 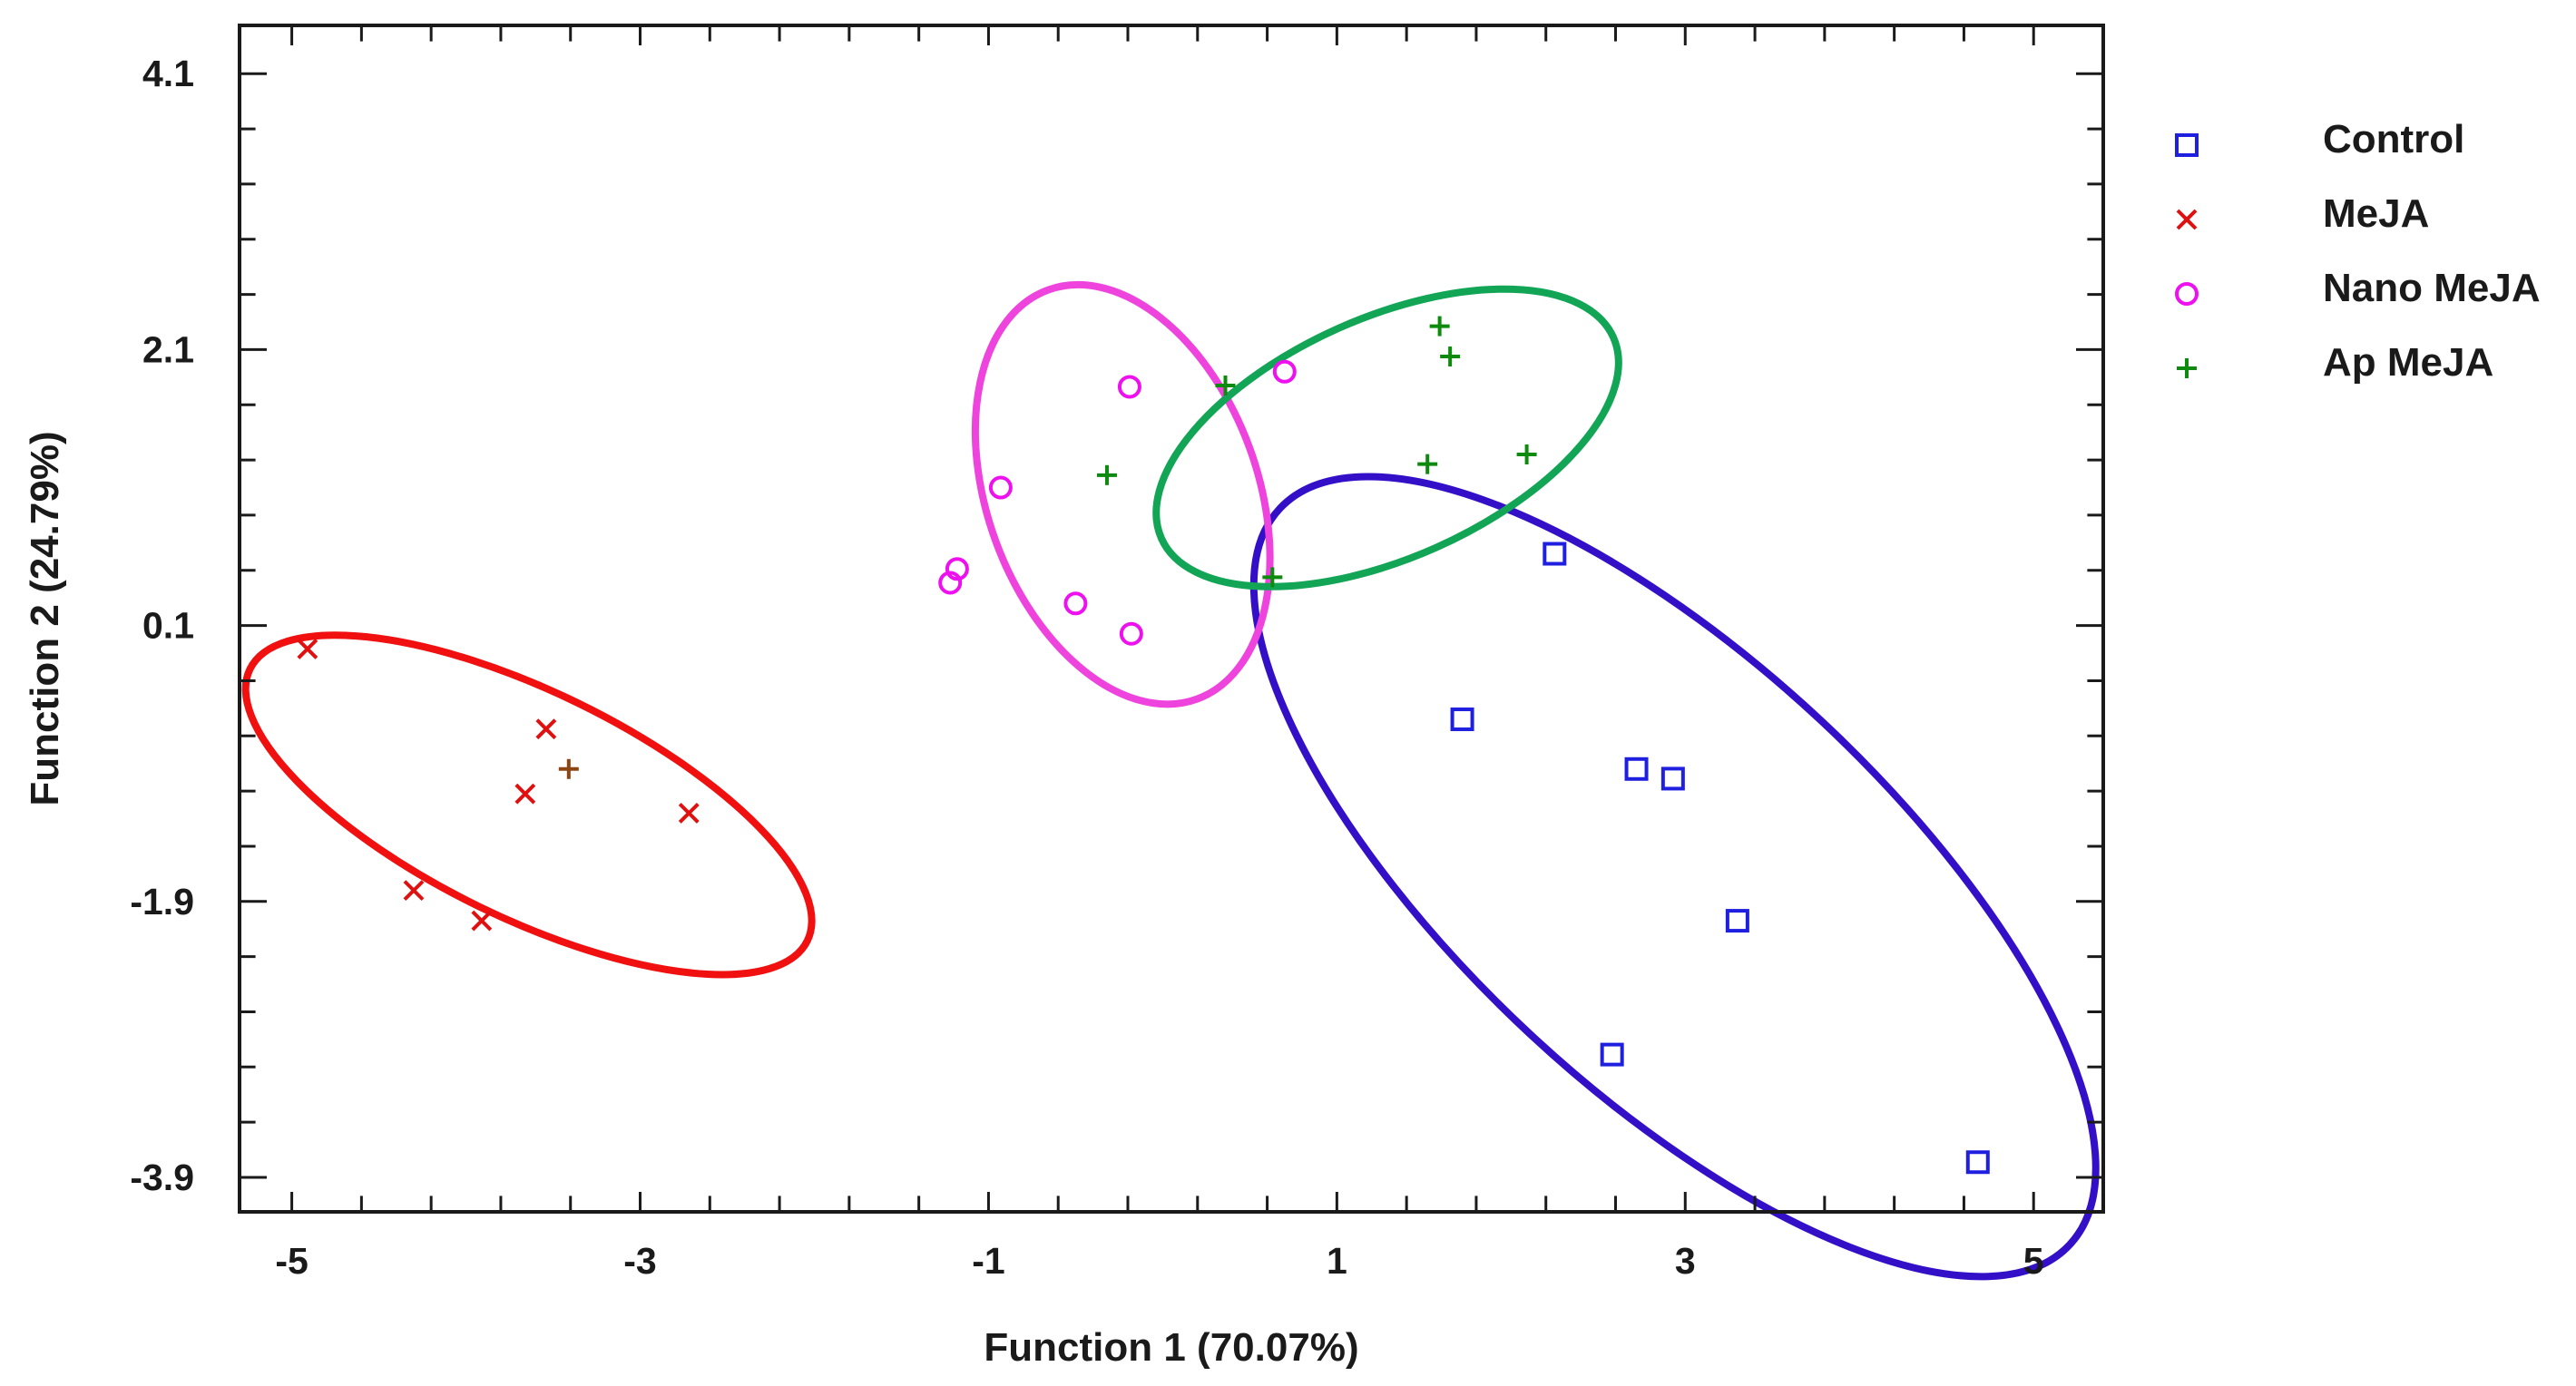 What do you see at coordinates (168, 73) in the screenshot?
I see `y-tick-label: 4.1` at bounding box center [168, 73].